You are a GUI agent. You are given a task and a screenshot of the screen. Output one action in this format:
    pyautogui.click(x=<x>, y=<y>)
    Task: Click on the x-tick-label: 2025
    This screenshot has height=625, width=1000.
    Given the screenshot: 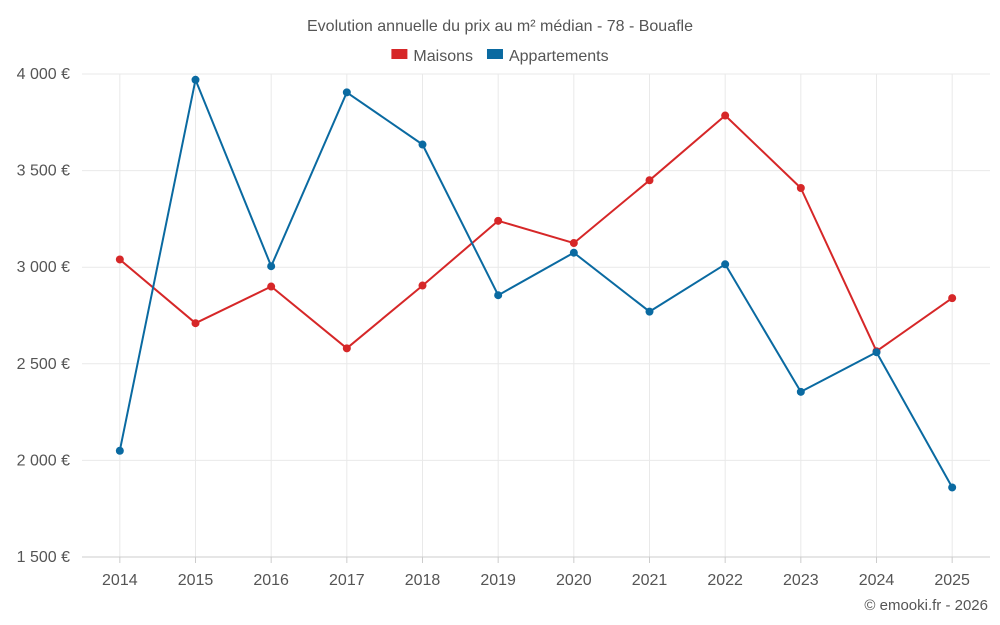 What is the action you would take?
    pyautogui.click(x=952, y=580)
    